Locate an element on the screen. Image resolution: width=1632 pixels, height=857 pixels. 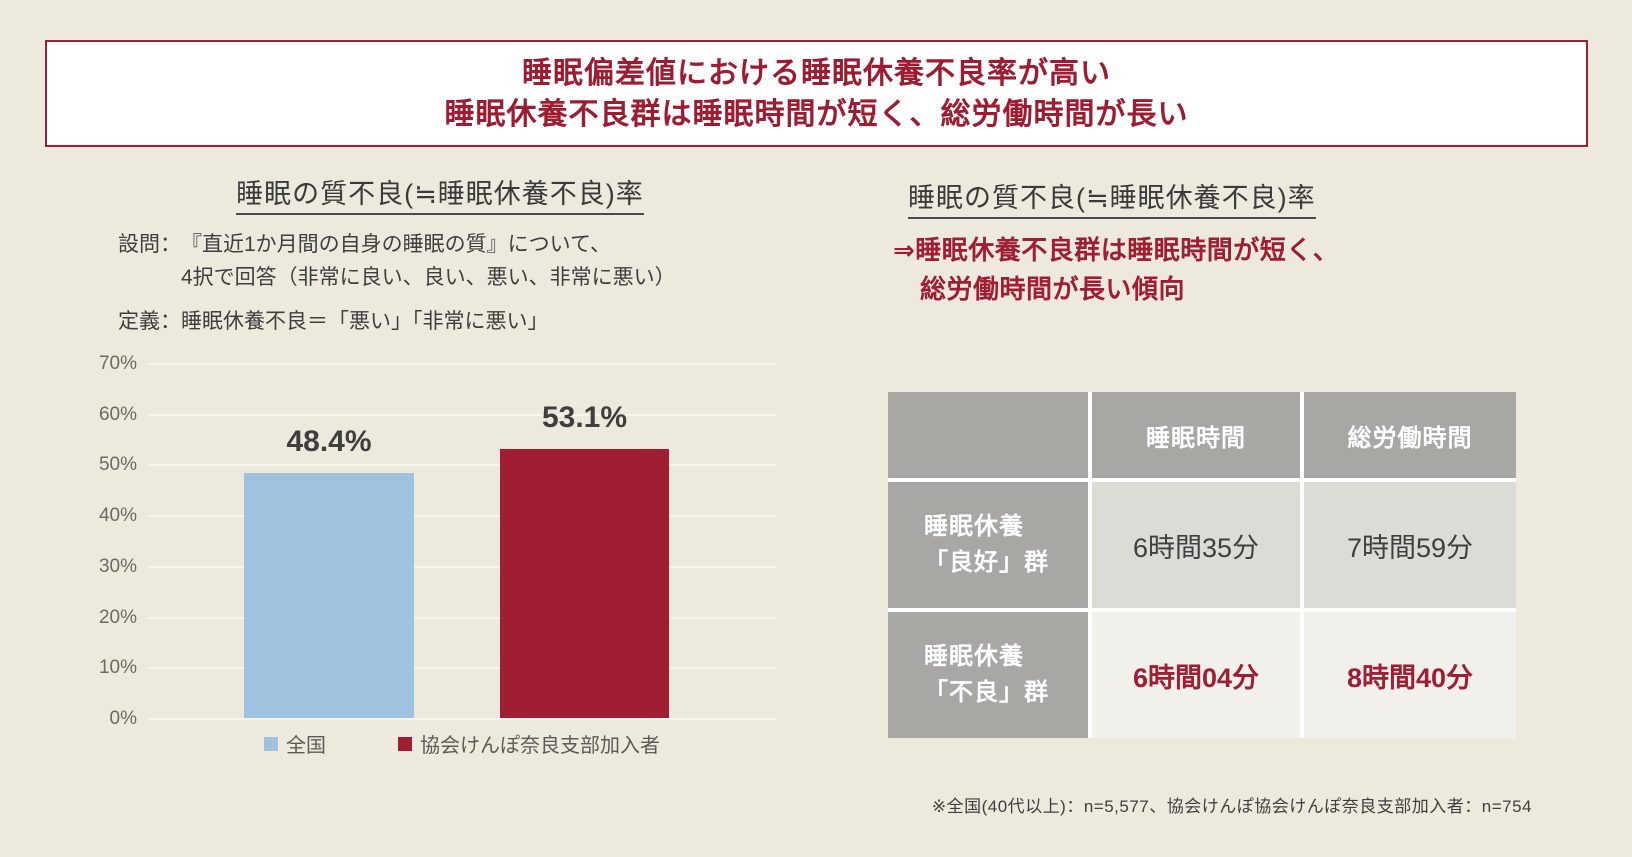
table-cell-bad-work: 8時間40分 is located at coordinates (1410, 675).